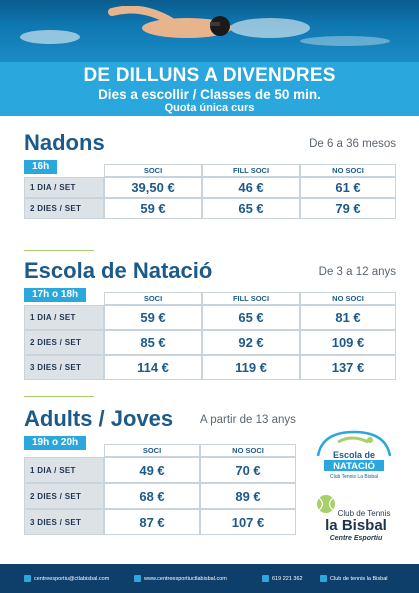 This screenshot has width=419, height=593. I want to click on section-title: Nadons, so click(64, 142).